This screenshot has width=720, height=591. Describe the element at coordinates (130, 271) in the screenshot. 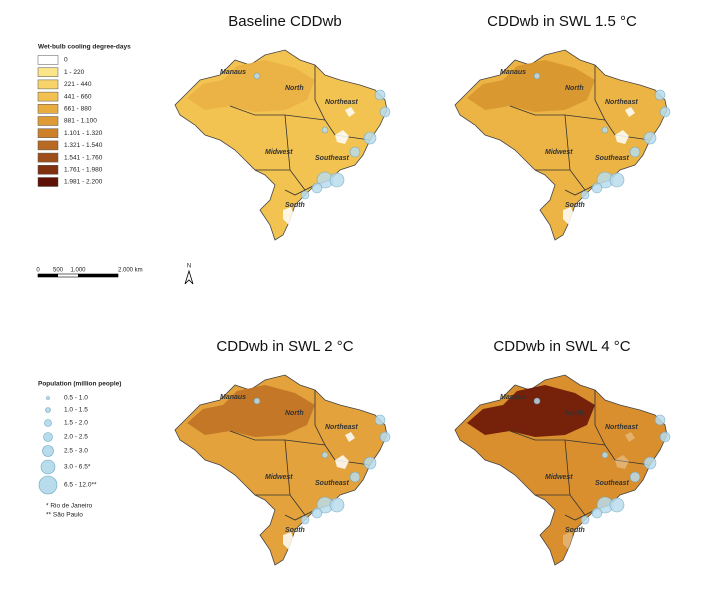

I see `scale-label: 2.000 km` at that location.